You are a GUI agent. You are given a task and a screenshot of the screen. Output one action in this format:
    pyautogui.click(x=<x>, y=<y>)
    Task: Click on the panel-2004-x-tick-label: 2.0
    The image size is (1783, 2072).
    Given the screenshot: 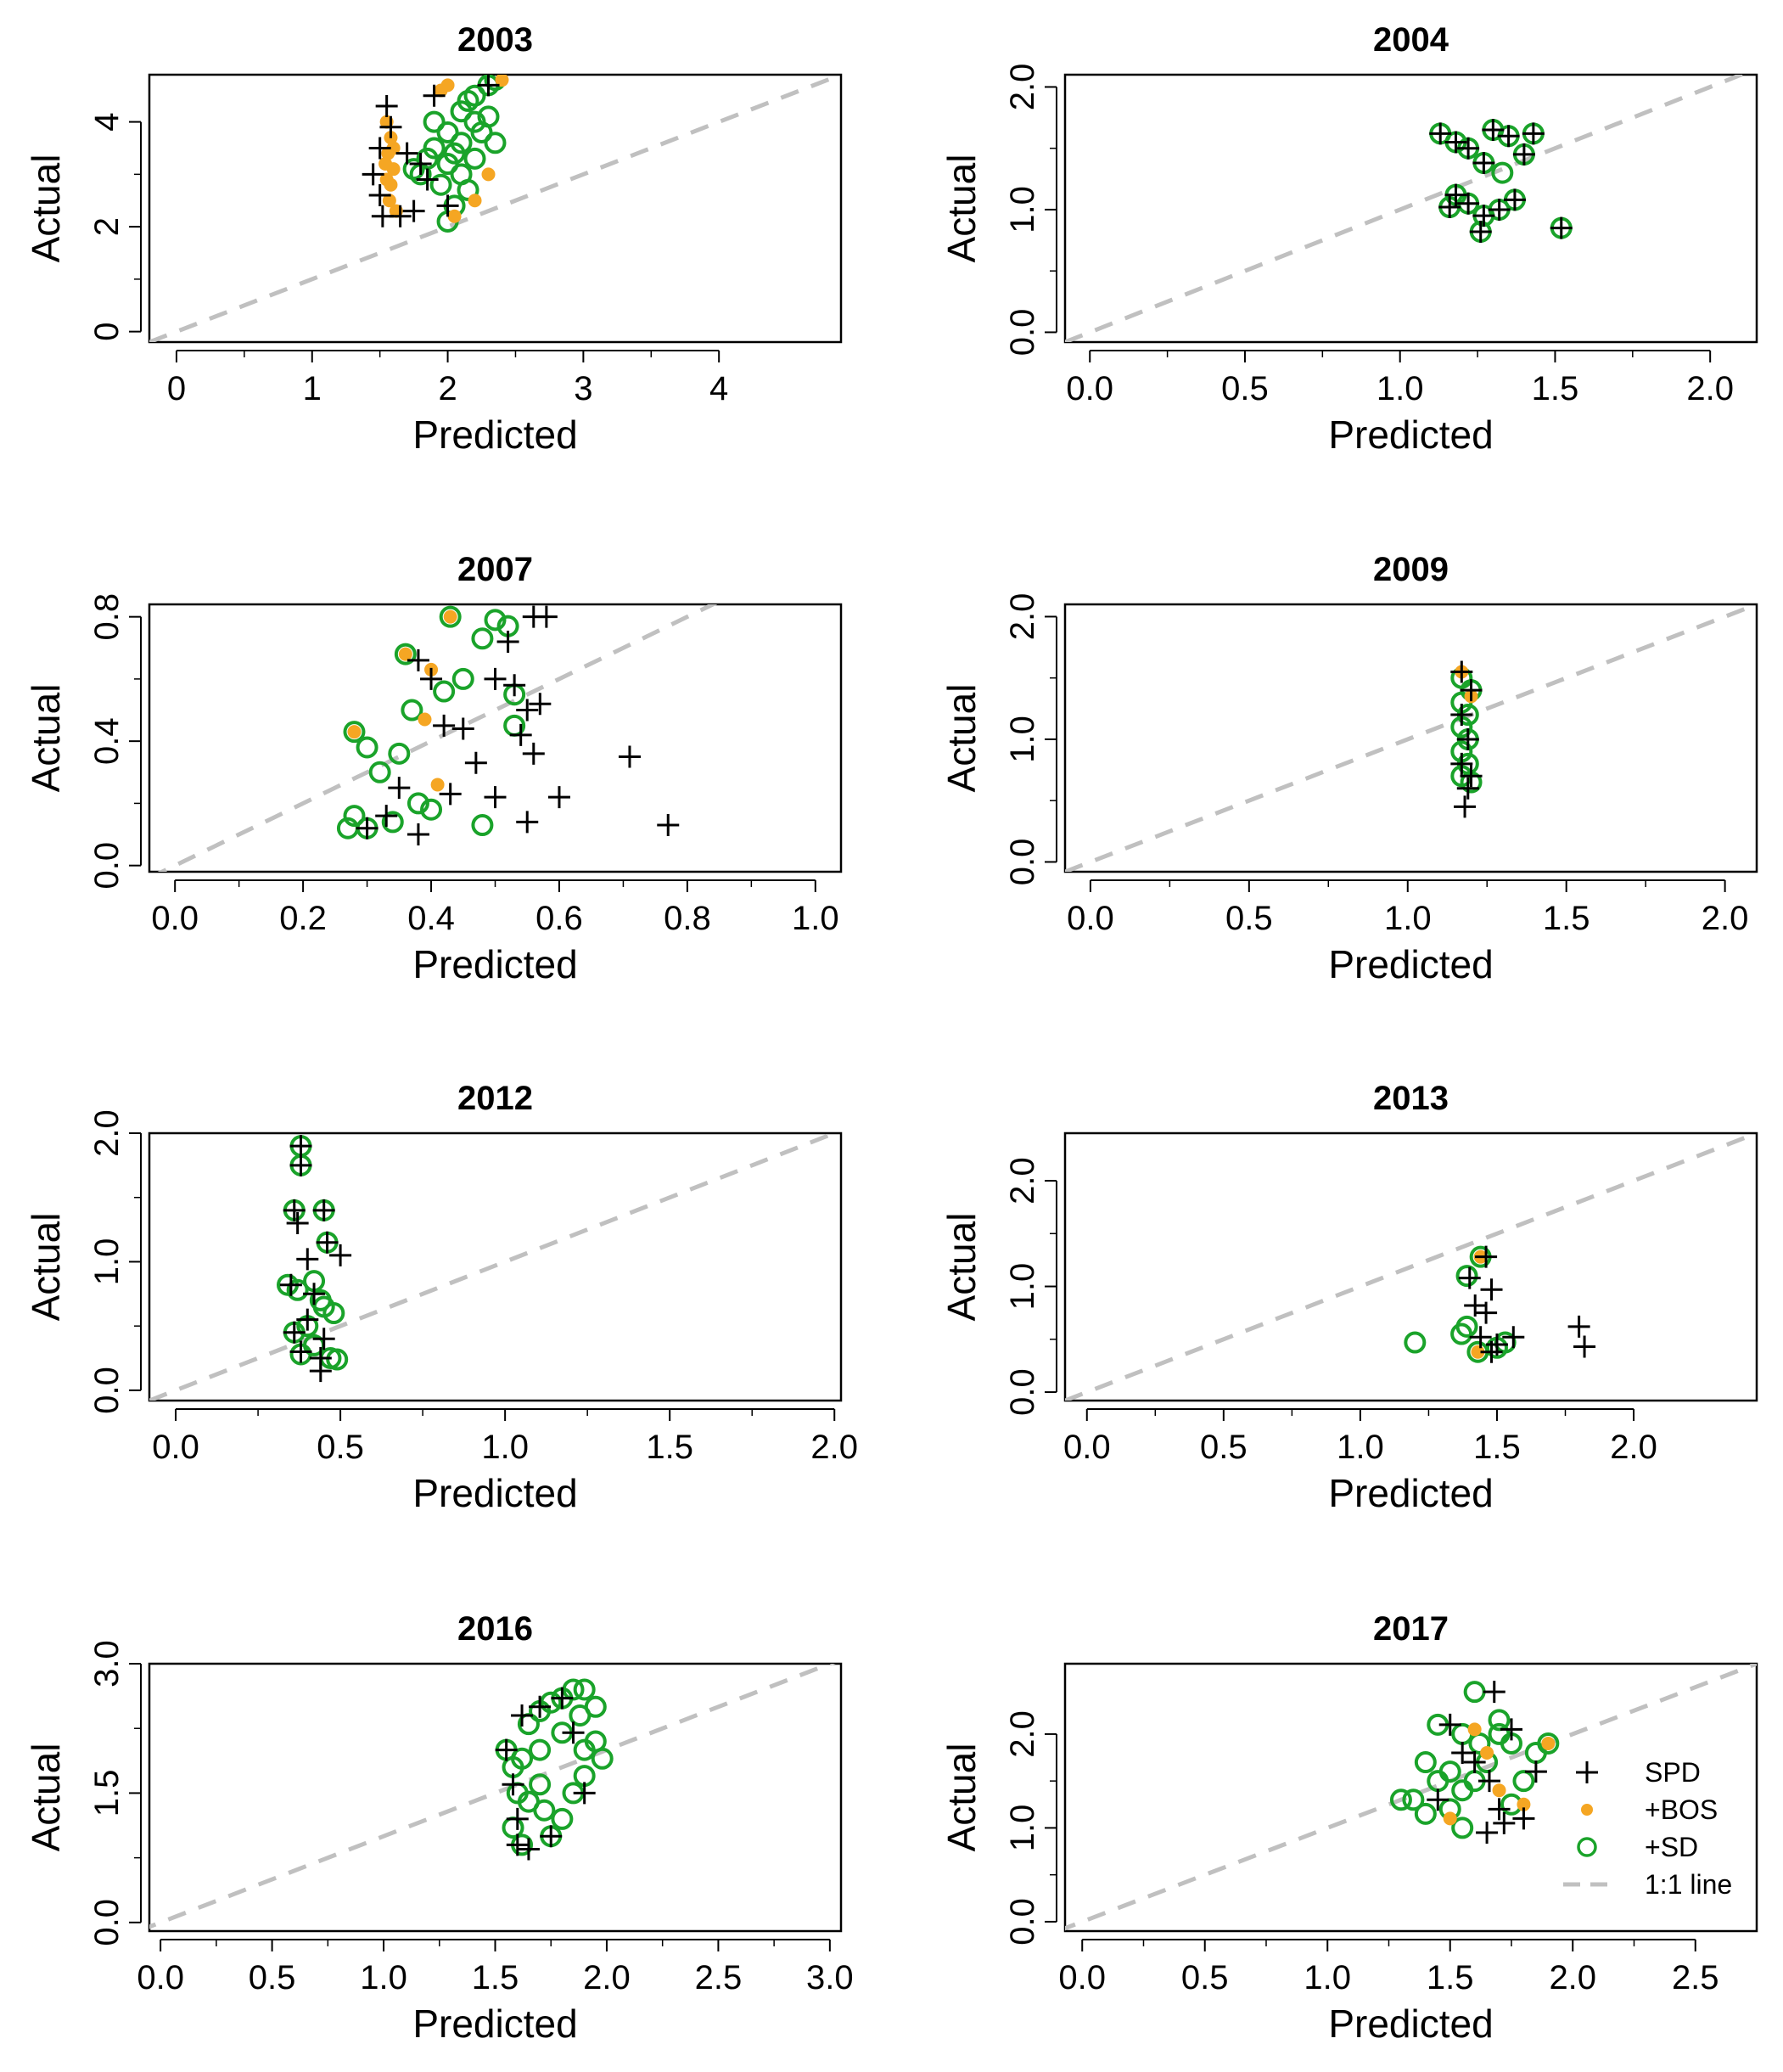 What is the action you would take?
    pyautogui.click(x=1710, y=388)
    